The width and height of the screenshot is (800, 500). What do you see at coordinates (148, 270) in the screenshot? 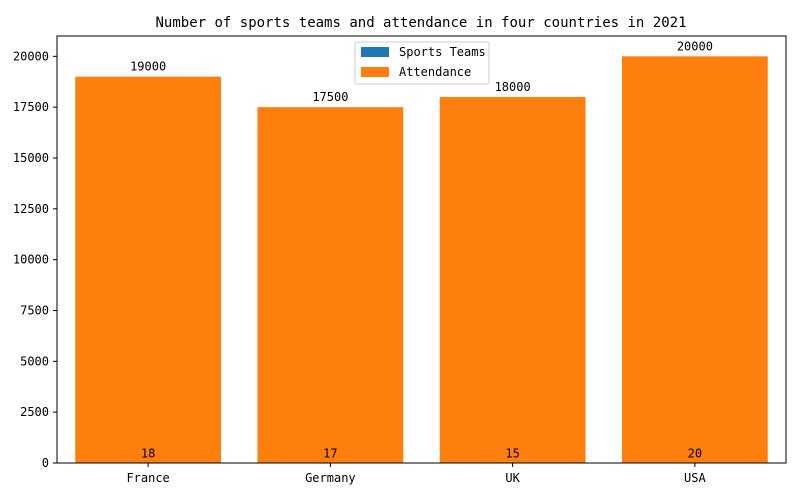
I see `bar-attendance-france` at bounding box center [148, 270].